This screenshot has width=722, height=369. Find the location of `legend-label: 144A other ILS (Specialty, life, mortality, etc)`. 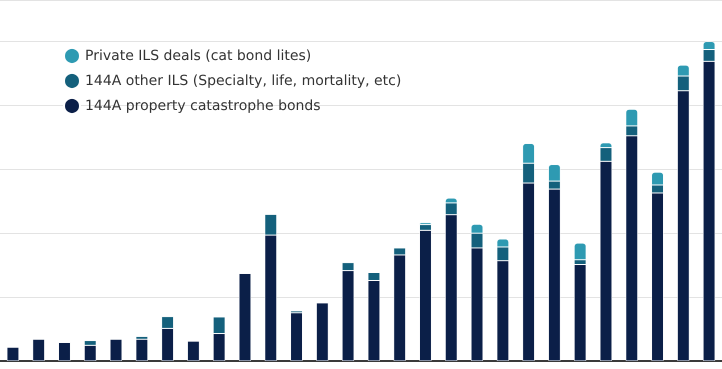

legend-label: 144A other ILS (Specialty, life, mortality, etc) is located at coordinates (243, 81).